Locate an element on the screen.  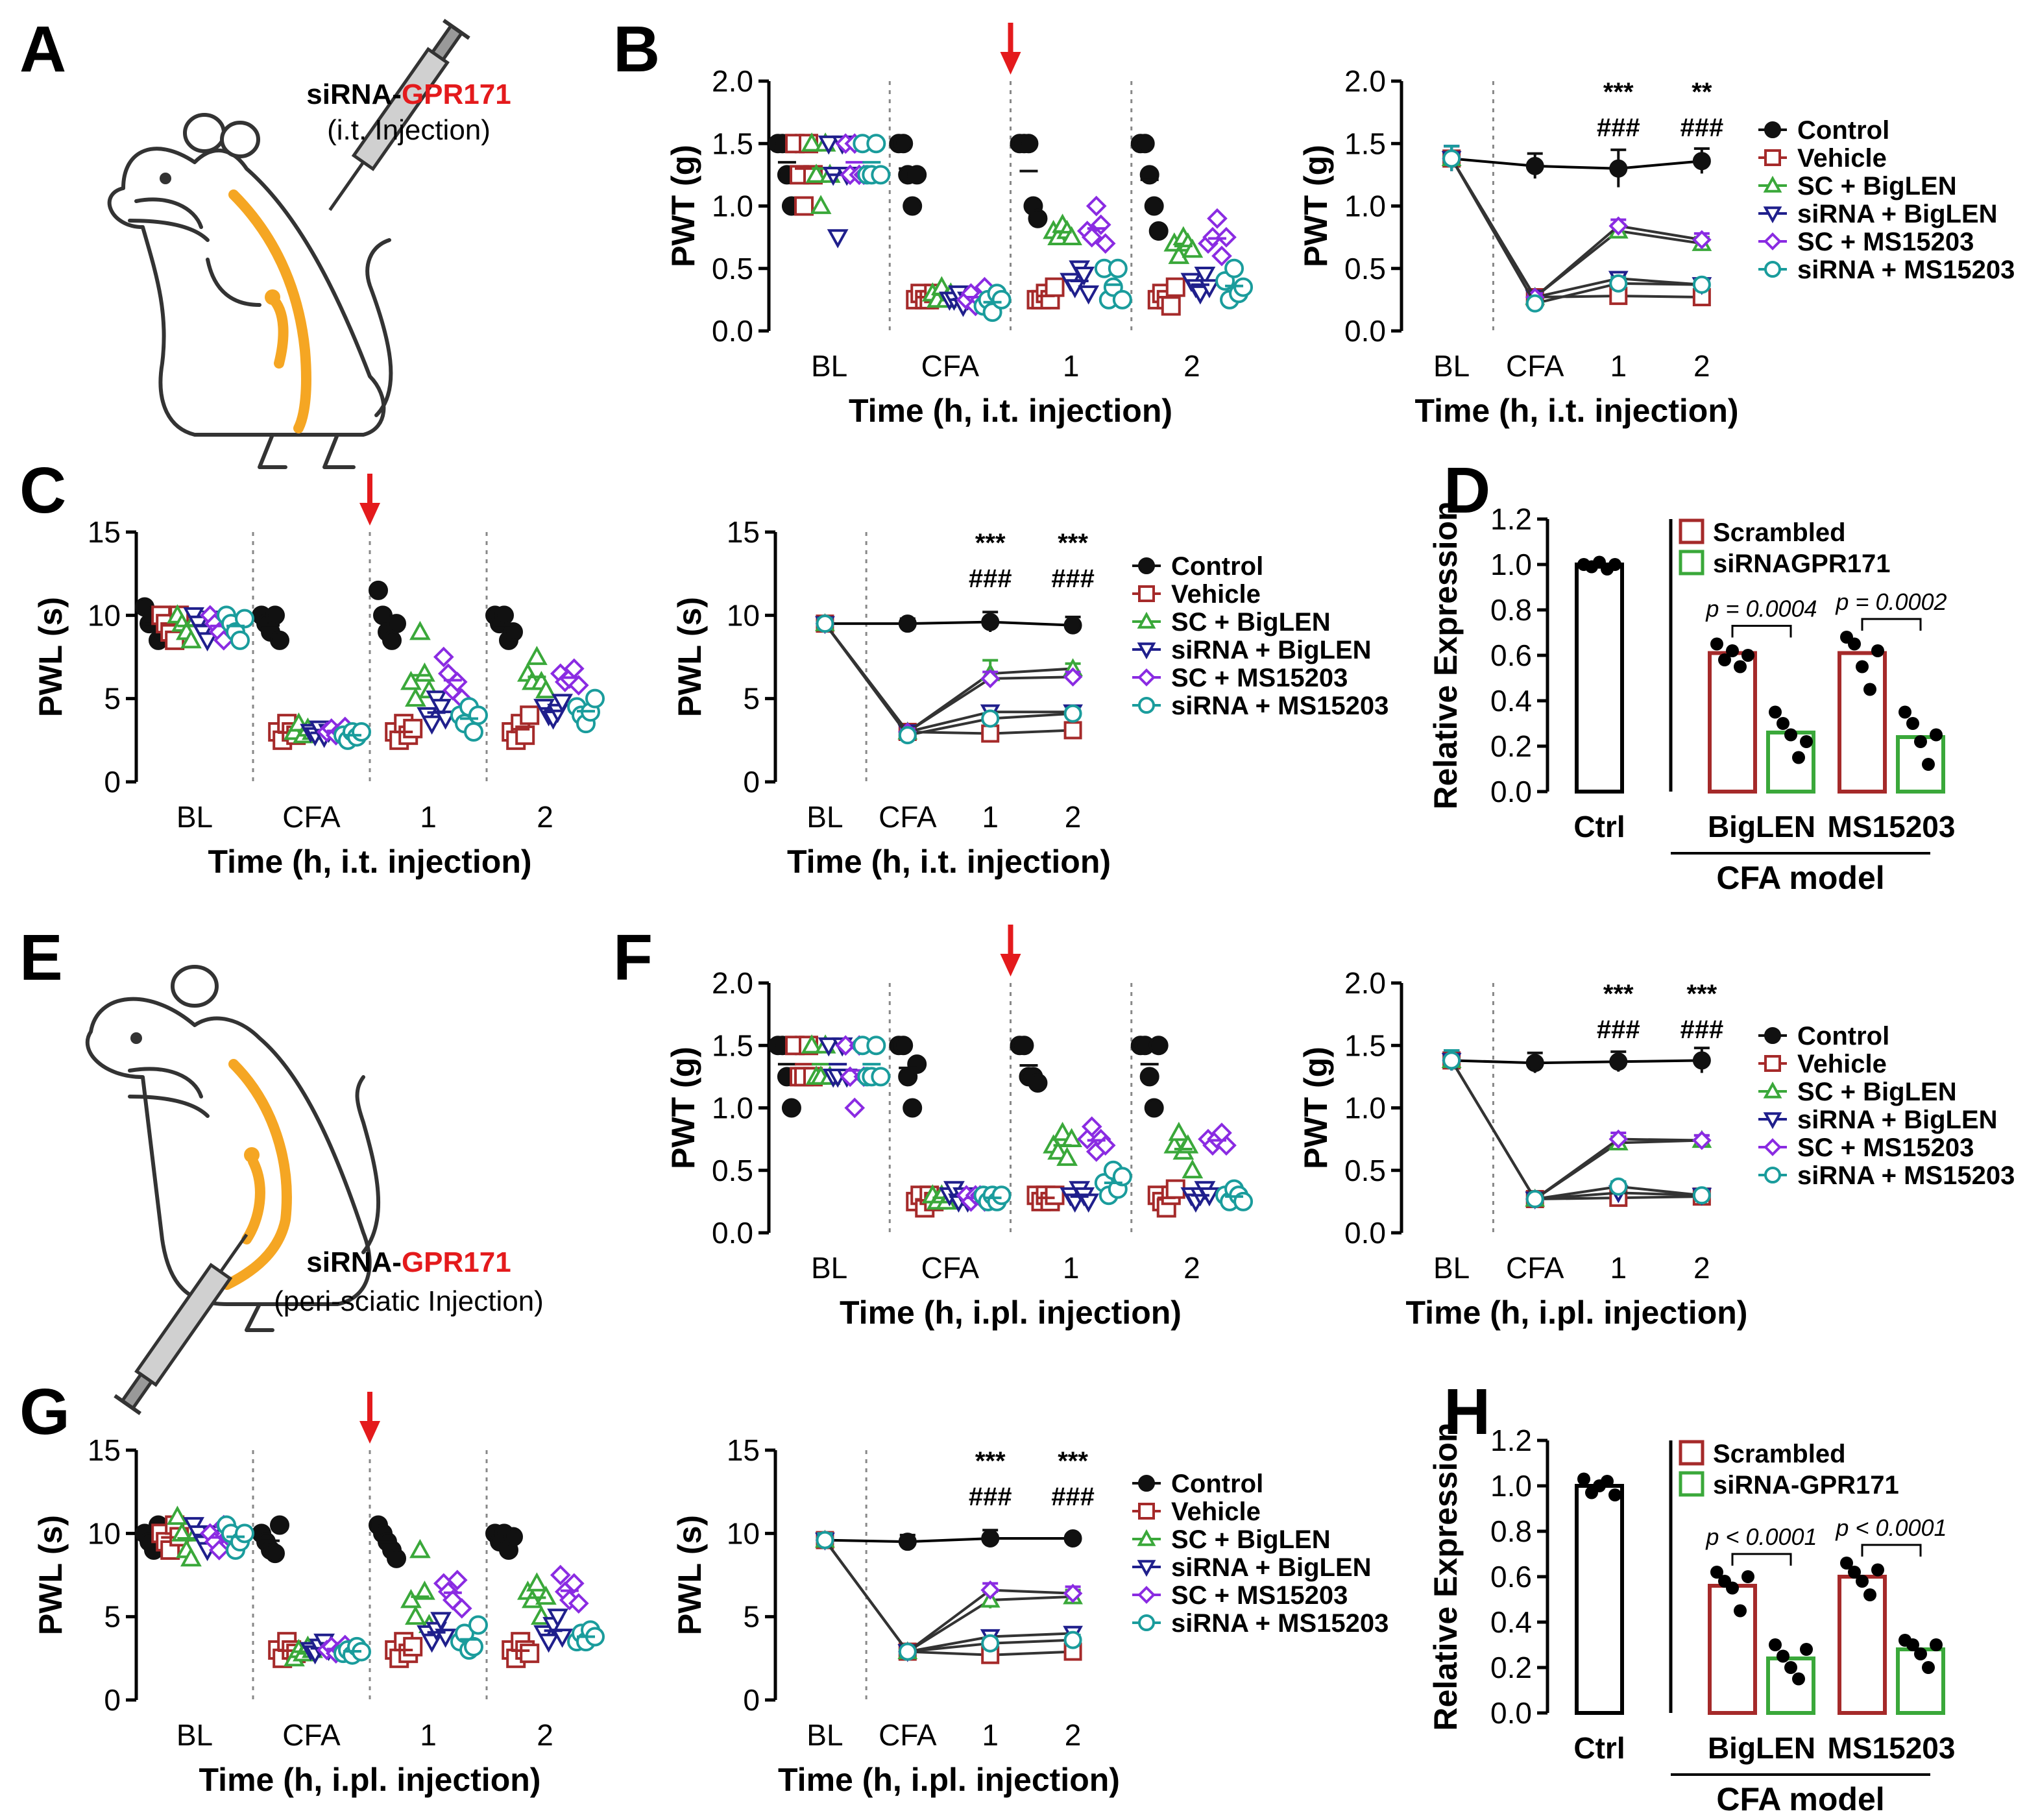
y-tick-label: 0 is located at coordinates (113, 1700).